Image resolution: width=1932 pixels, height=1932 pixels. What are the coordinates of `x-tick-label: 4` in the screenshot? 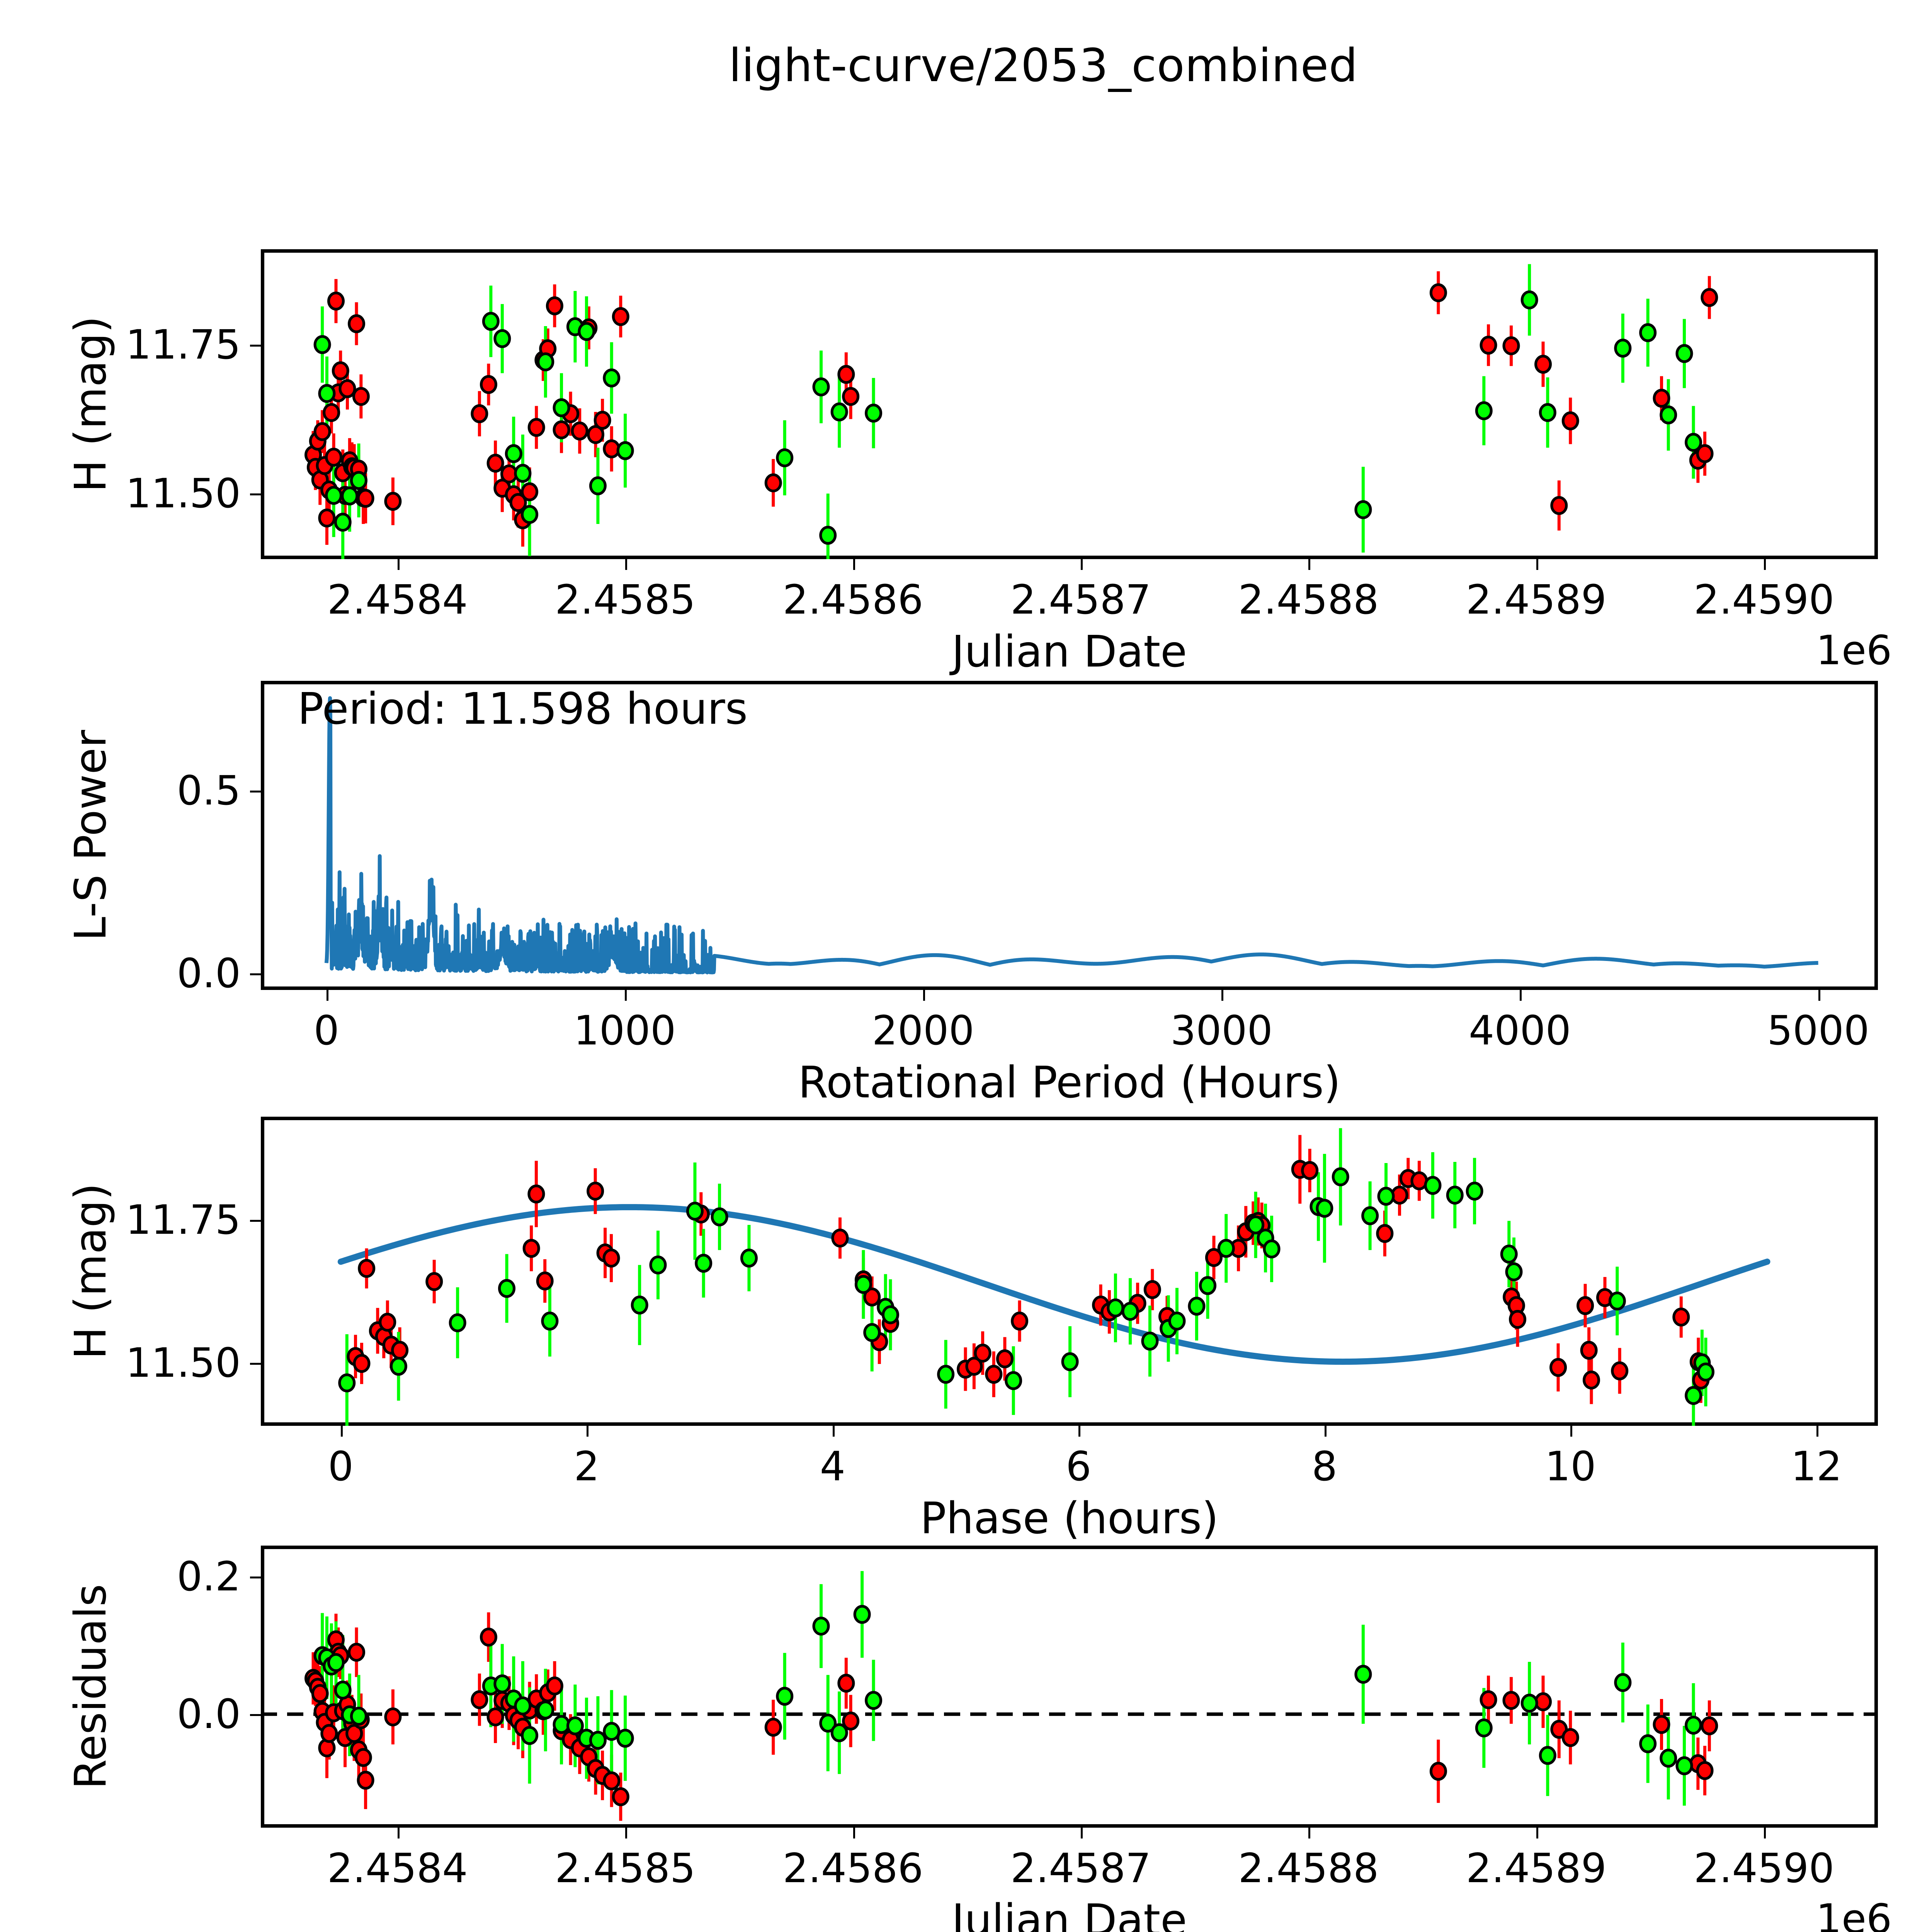 It's located at (833, 1467).